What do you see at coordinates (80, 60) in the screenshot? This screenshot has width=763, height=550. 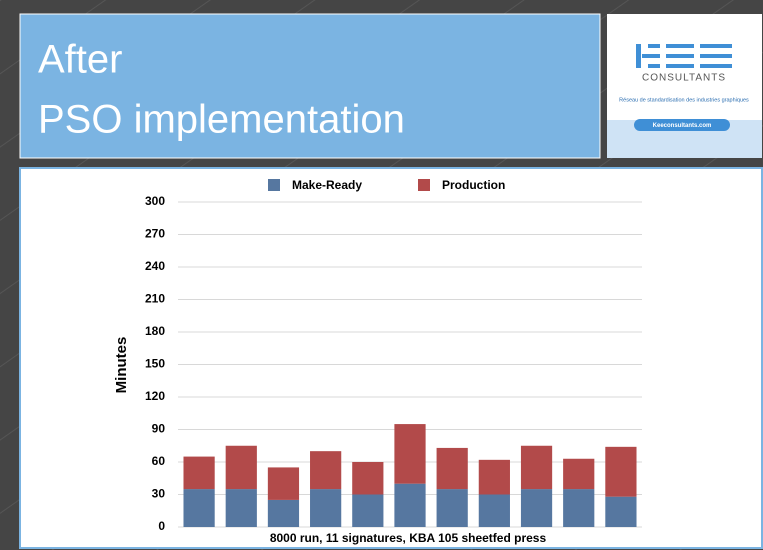 I see `title-line: After` at bounding box center [80, 60].